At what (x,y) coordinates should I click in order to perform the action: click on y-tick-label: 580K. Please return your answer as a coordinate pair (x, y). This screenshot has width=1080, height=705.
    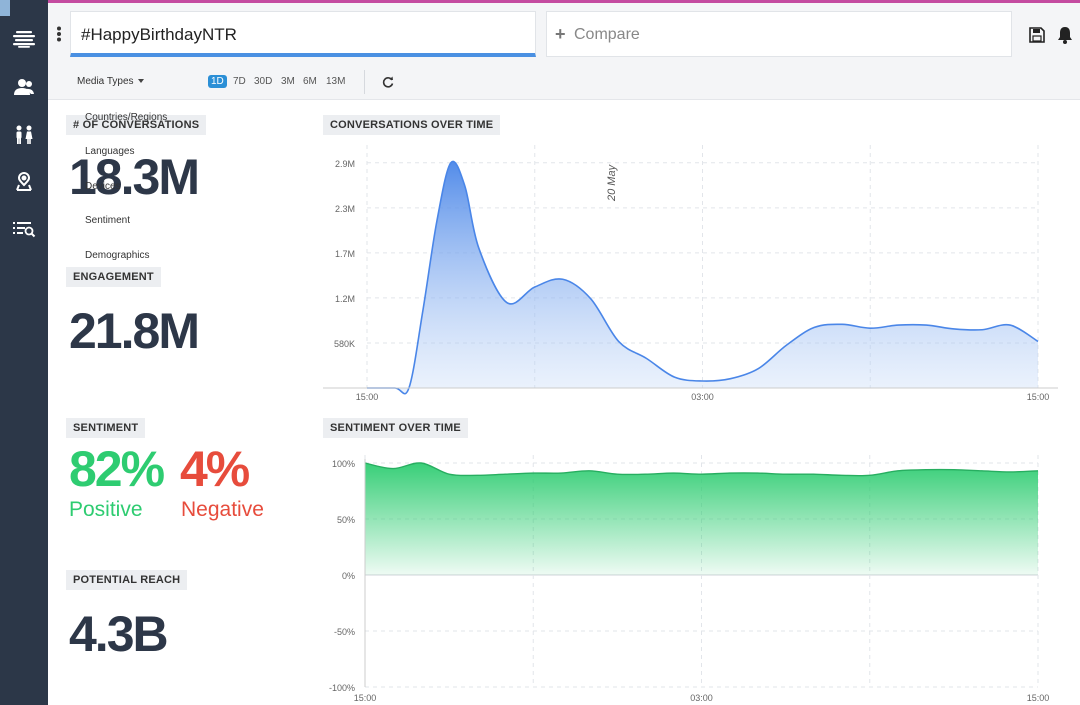
    Looking at the image, I should click on (344, 344).